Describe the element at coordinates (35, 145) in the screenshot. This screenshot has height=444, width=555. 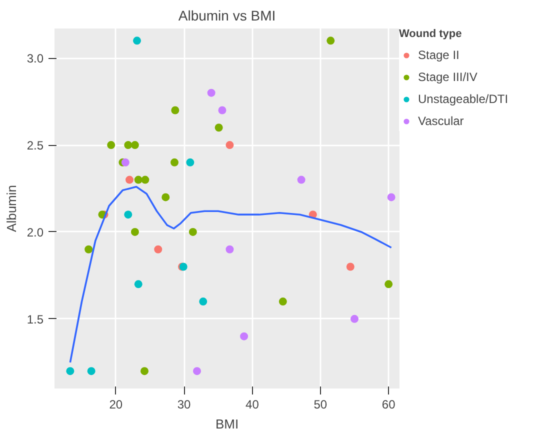
I see `y-tick-label: 2.5` at that location.